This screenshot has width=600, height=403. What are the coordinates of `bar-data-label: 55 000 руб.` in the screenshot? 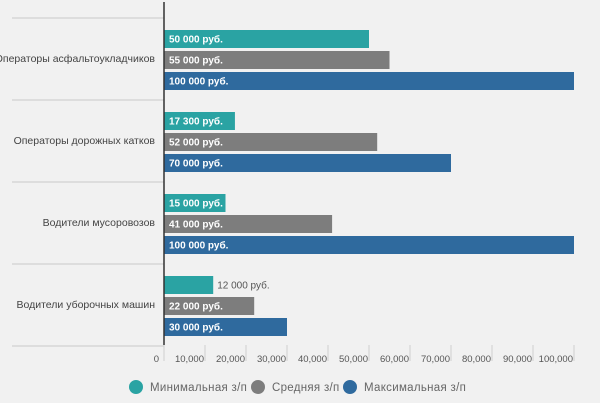 It's located at (196, 61).